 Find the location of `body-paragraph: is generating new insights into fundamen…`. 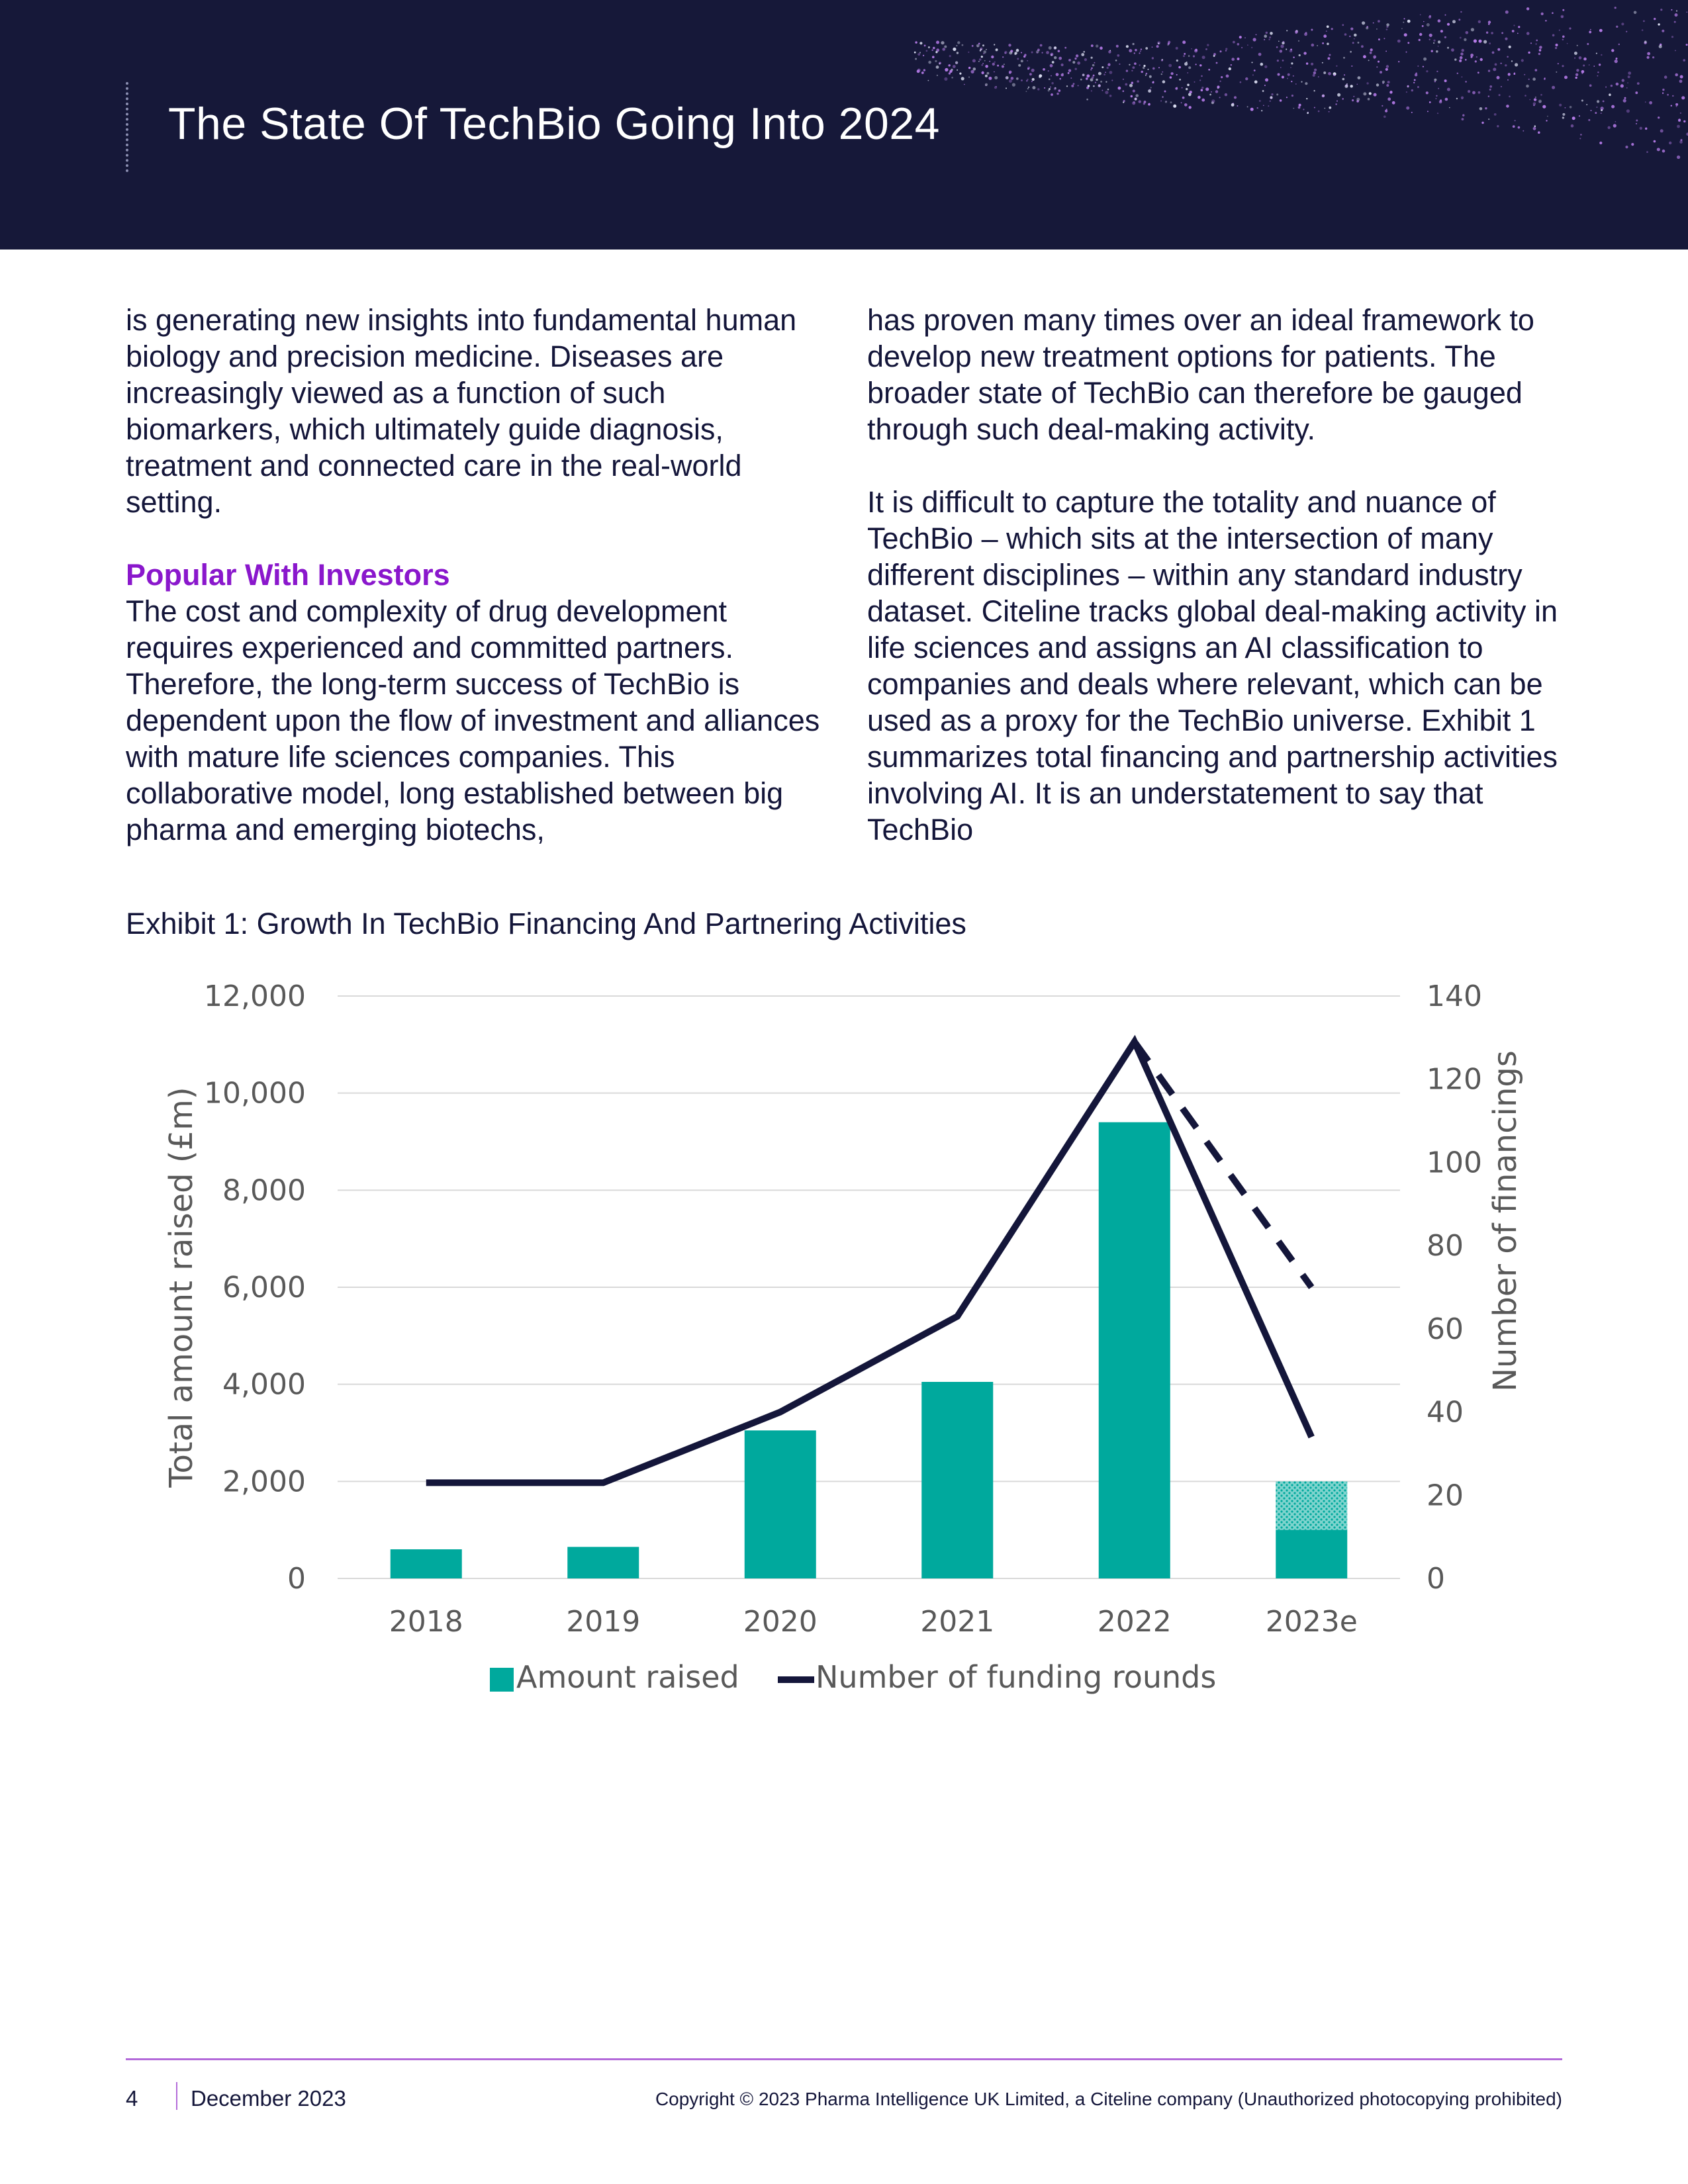

body-paragraph: is generating new insights into fundamen… is located at coordinates (461, 411).